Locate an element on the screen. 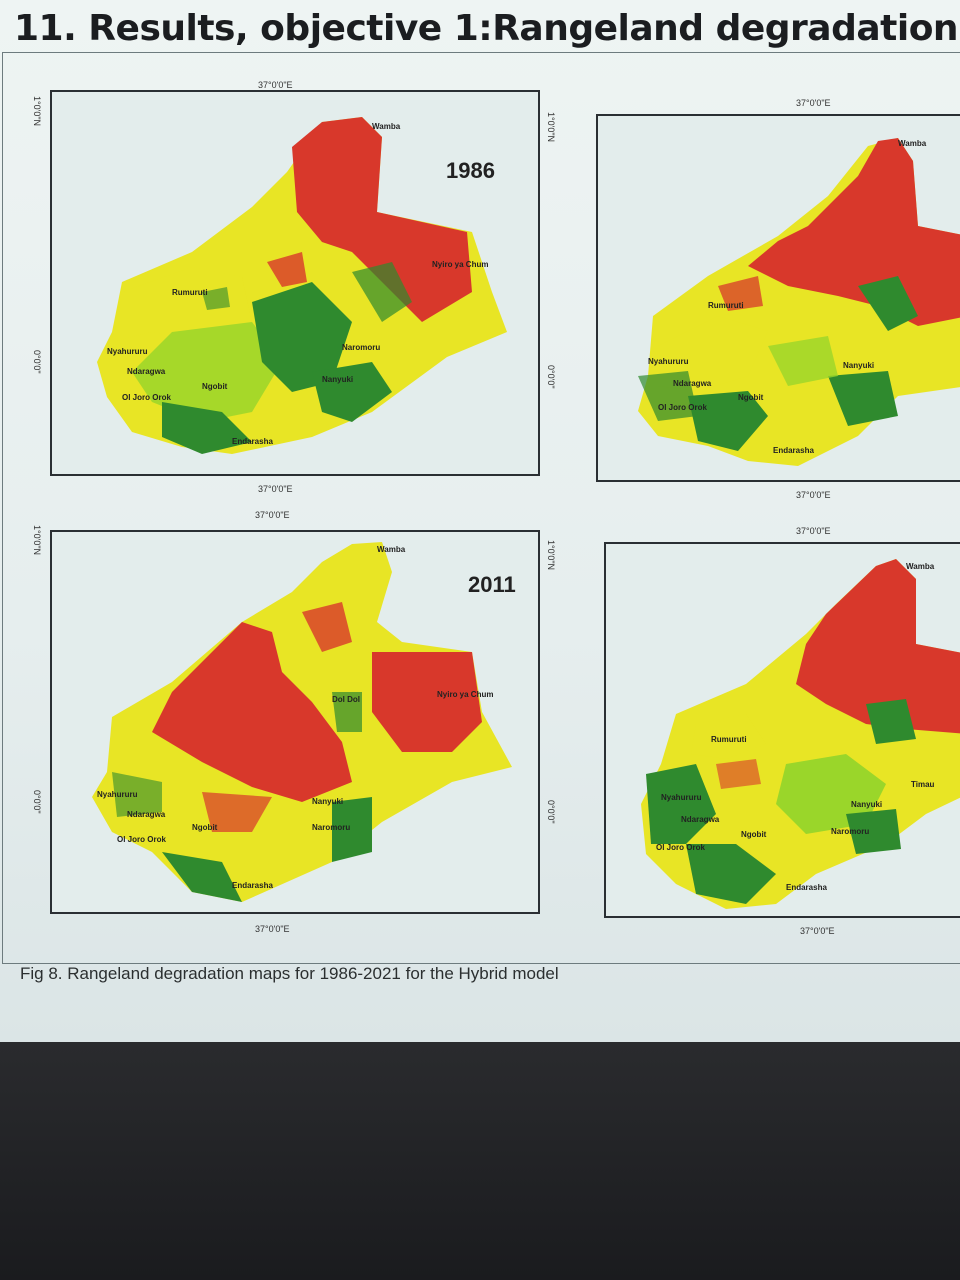 Image resolution: width=960 pixels, height=1280 pixels. year-label-2011: 2011 is located at coordinates (492, 584).